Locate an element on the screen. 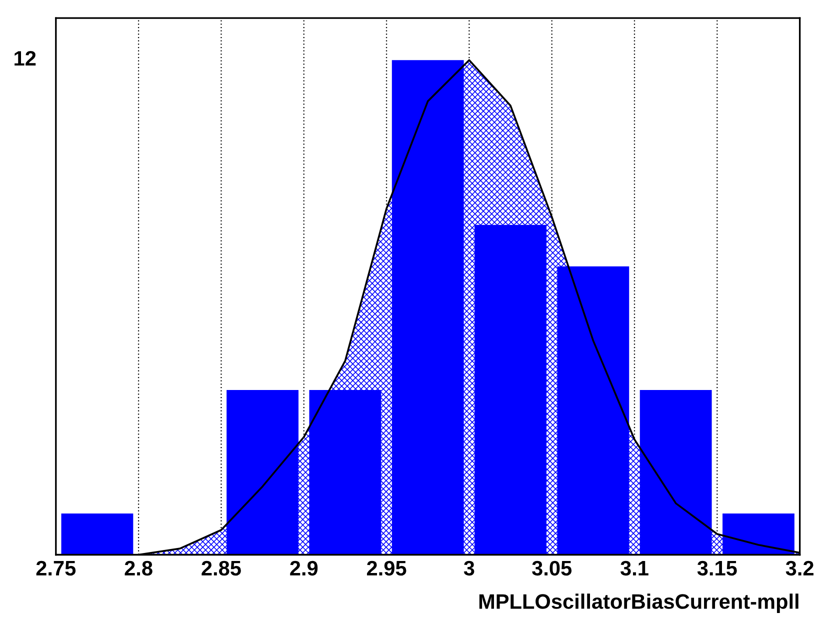 The height and width of the screenshot is (624, 822). x-tick-label: 2.85 is located at coordinates (221, 568).